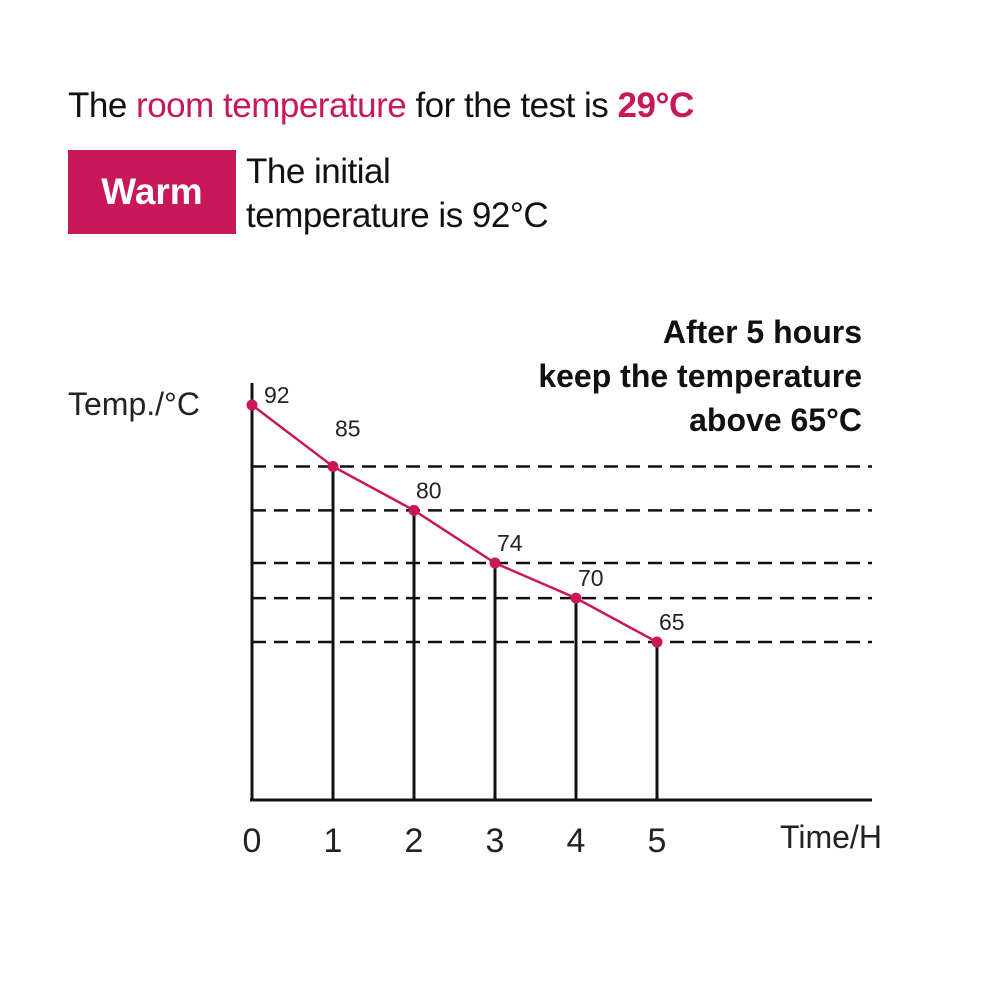 The height and width of the screenshot is (990, 990). I want to click on initial-temperature-text: The initial temperature is 92°C, so click(397, 194).